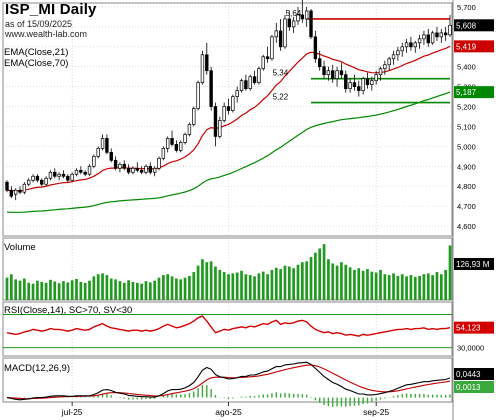 The width and height of the screenshot is (496, 420). I want to click on ema21-badge: 5,419, so click(466, 46).